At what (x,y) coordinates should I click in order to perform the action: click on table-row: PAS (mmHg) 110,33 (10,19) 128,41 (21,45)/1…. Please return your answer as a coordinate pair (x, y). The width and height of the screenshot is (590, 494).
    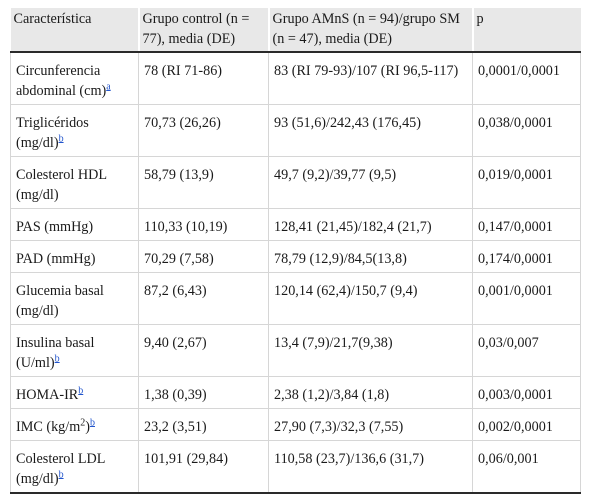
    Looking at the image, I should click on (295, 224).